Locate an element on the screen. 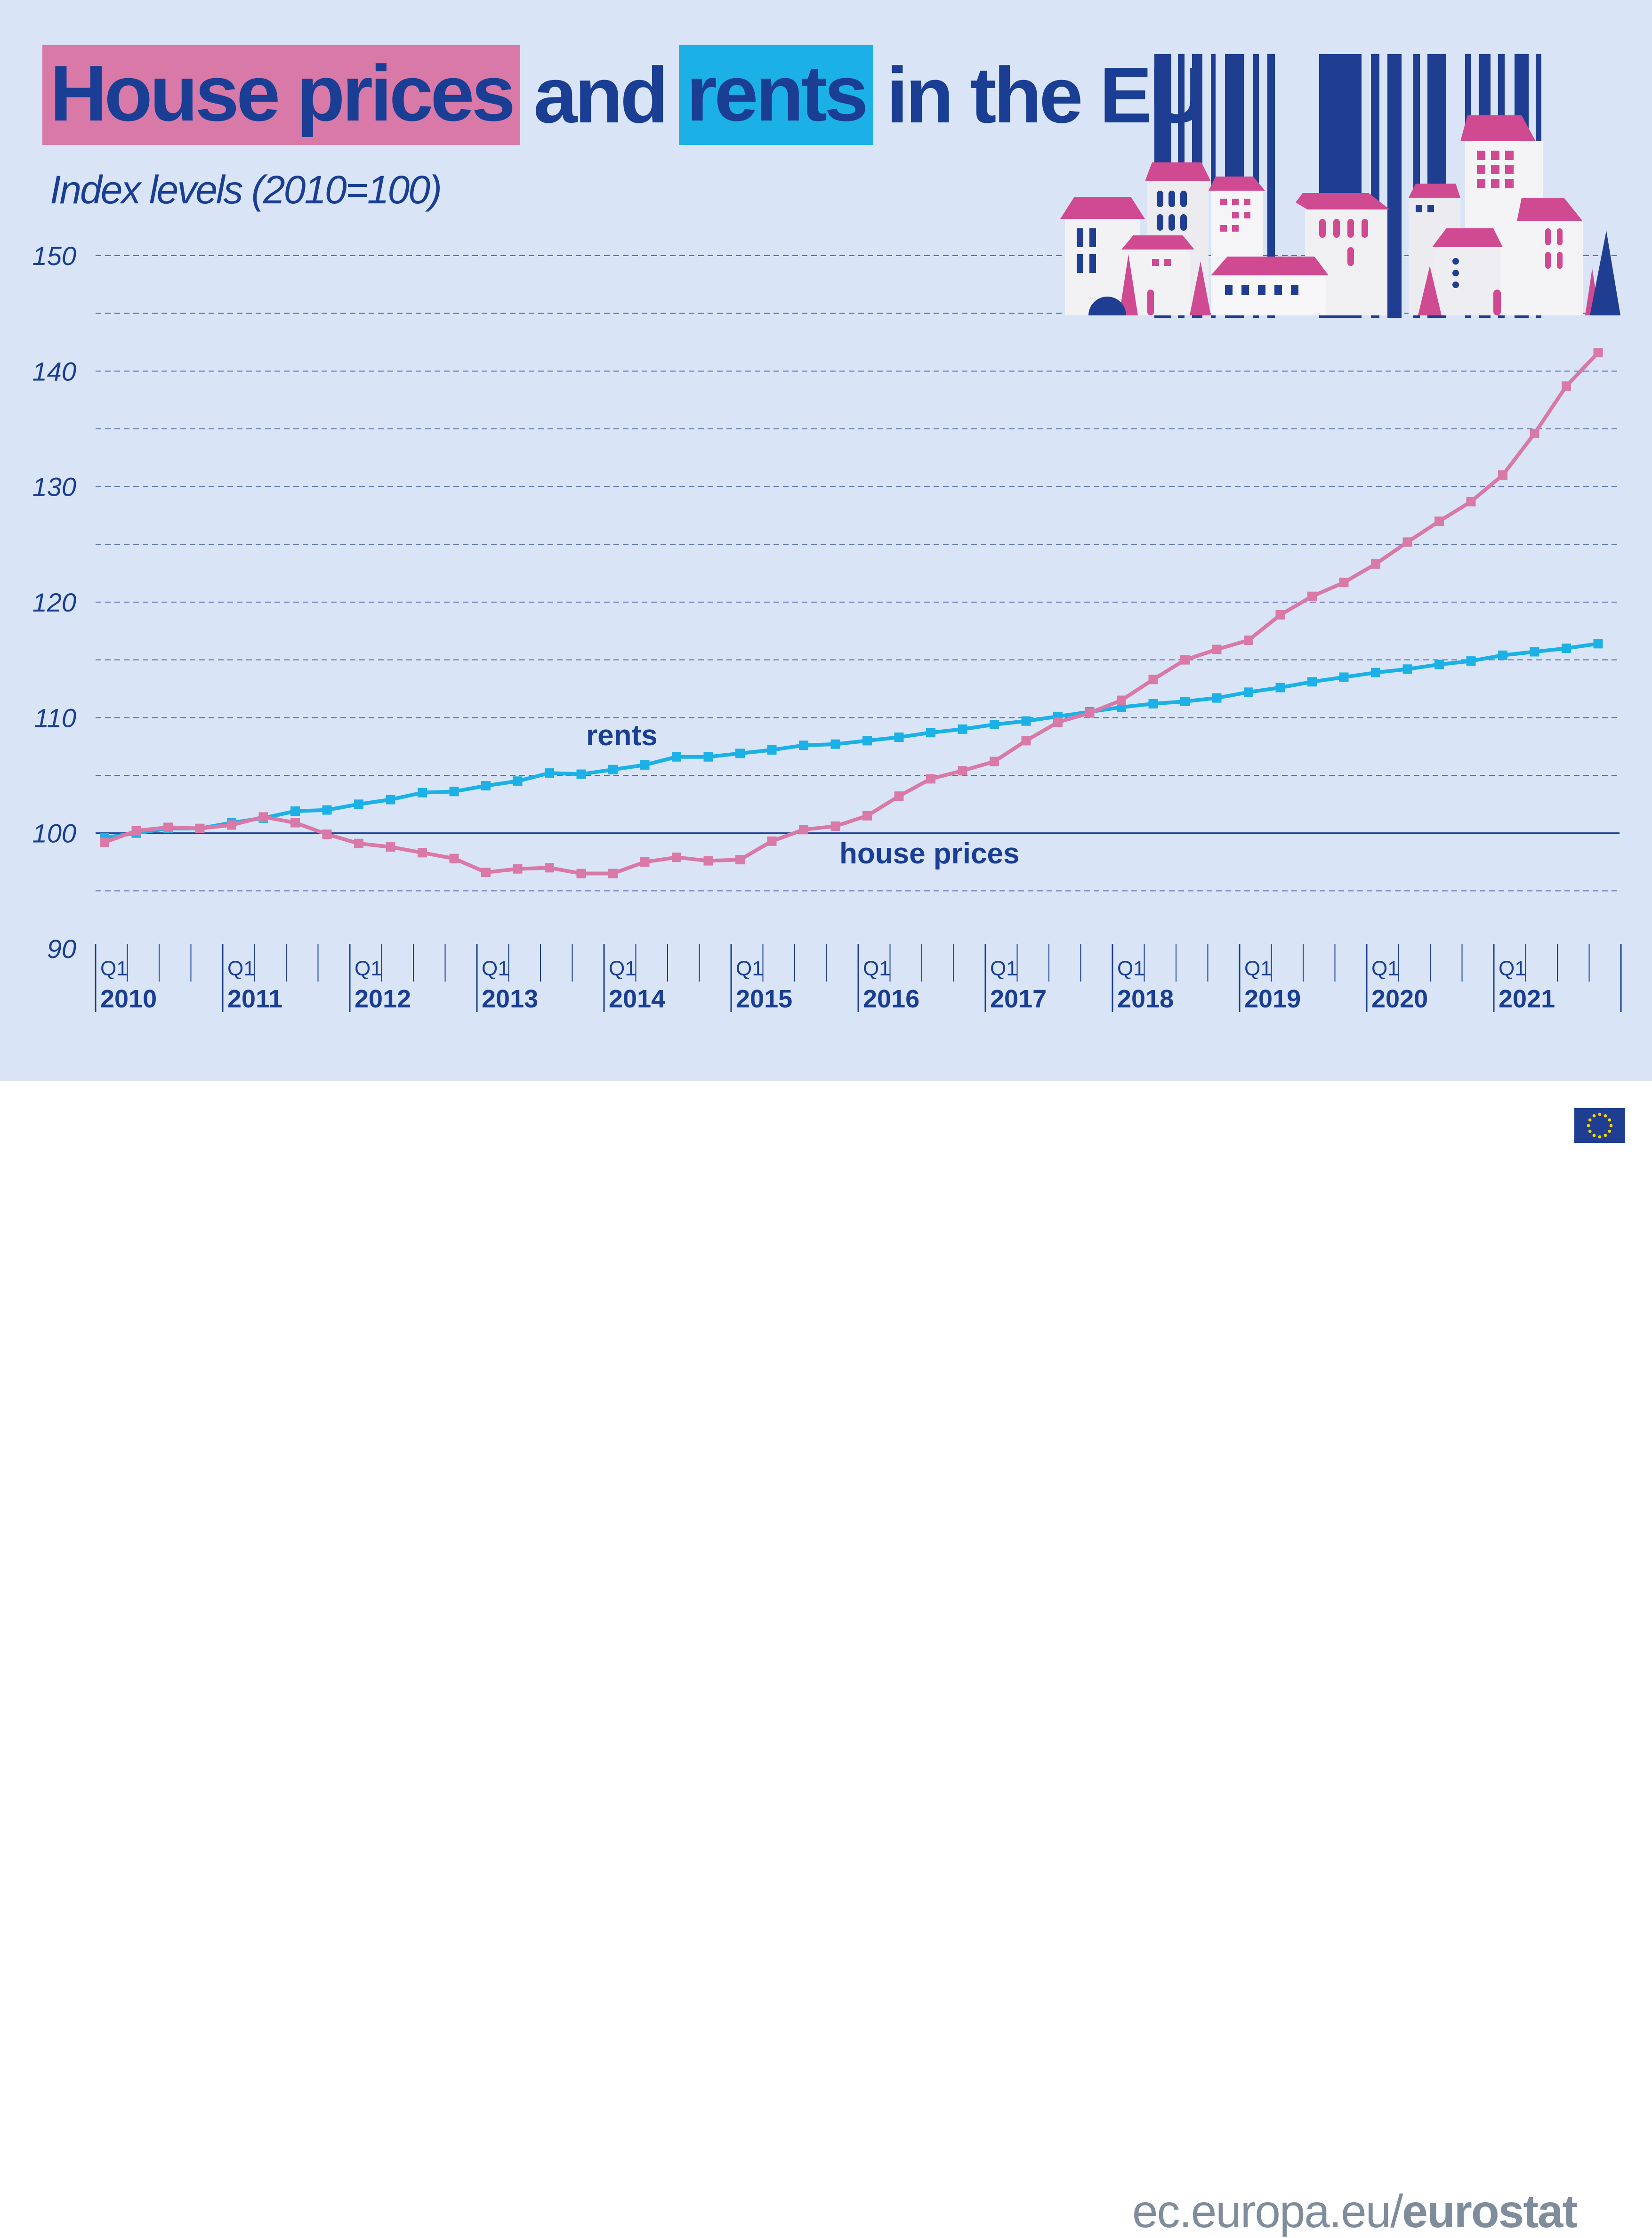  site-prefix: ec.europa.eu/ is located at coordinates (1267, 2211).